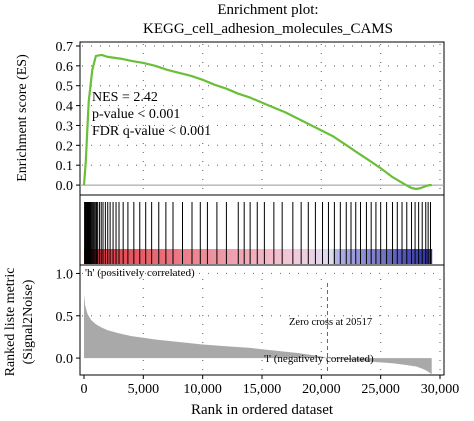 Image resolution: width=474 pixels, height=421 pixels. I want to click on metric-y-tick-label: 0.5, so click(65, 317).